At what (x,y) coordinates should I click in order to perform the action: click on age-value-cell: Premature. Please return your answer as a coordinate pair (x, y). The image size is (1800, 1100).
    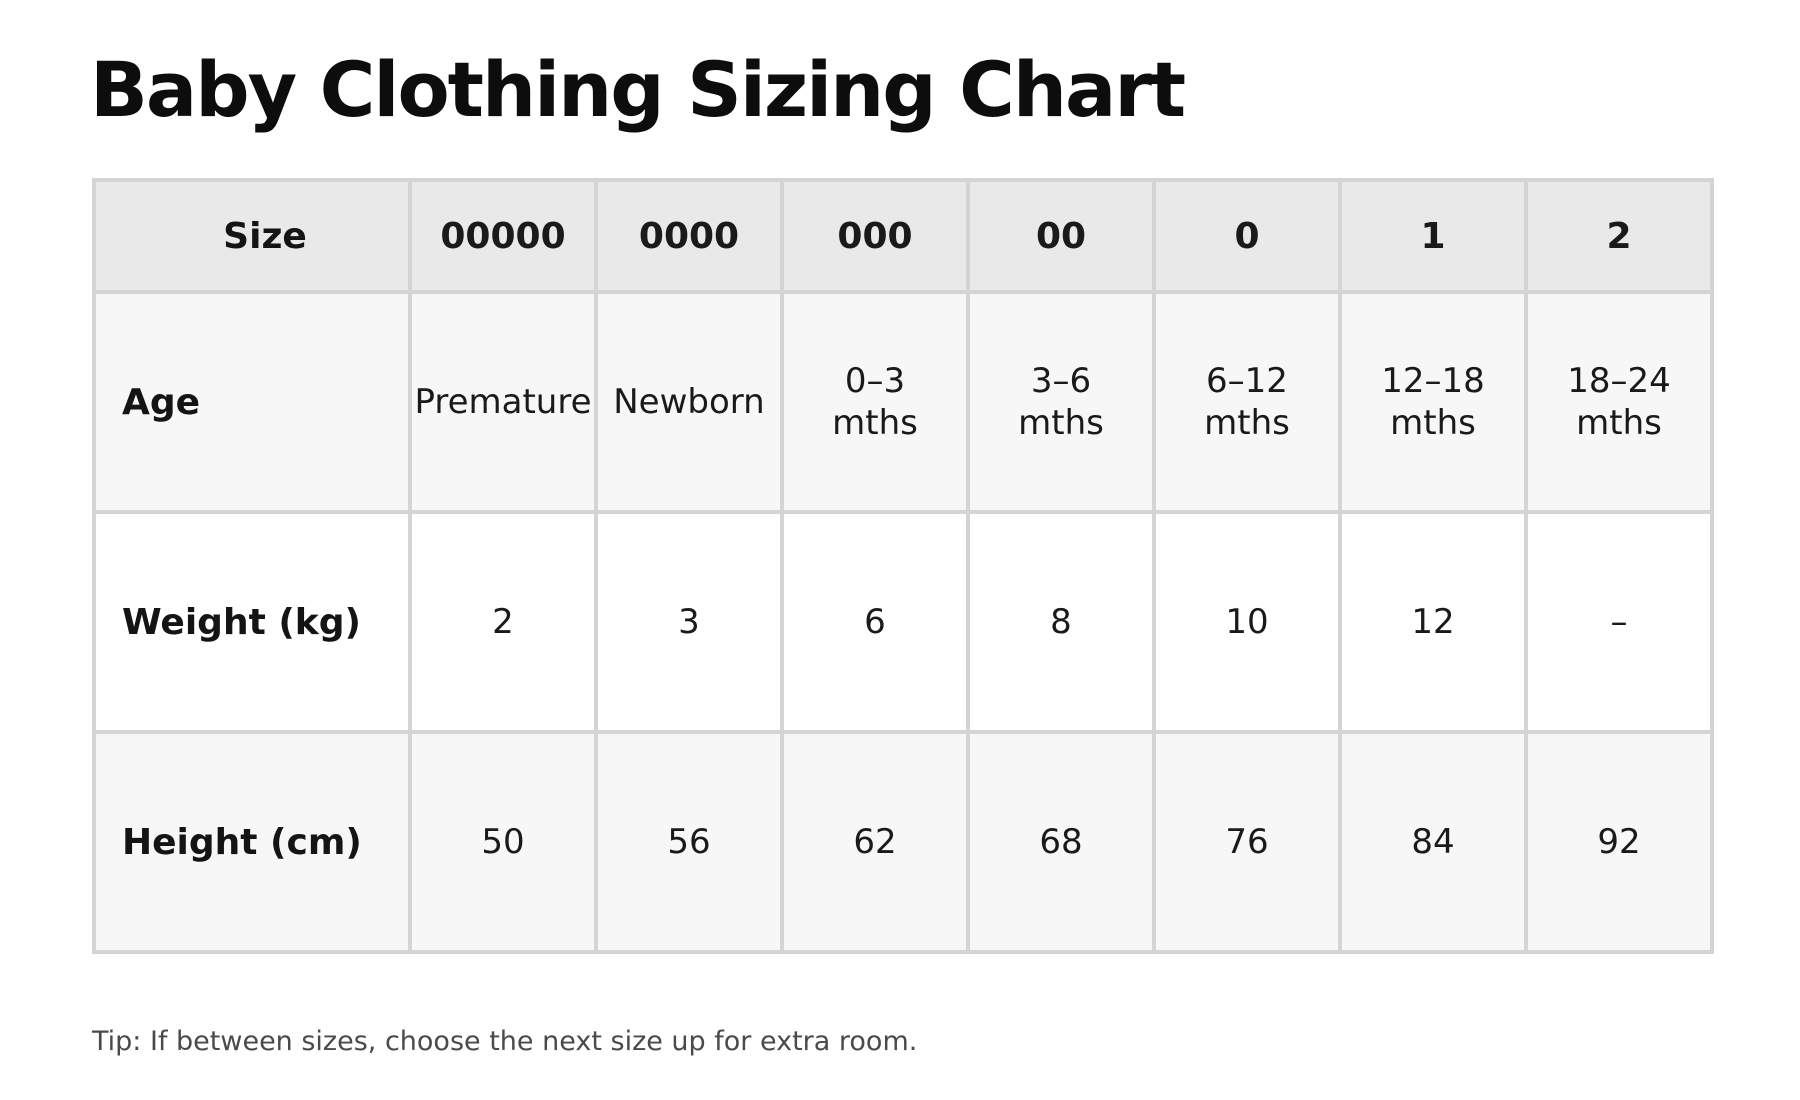
    Looking at the image, I should click on (503, 402).